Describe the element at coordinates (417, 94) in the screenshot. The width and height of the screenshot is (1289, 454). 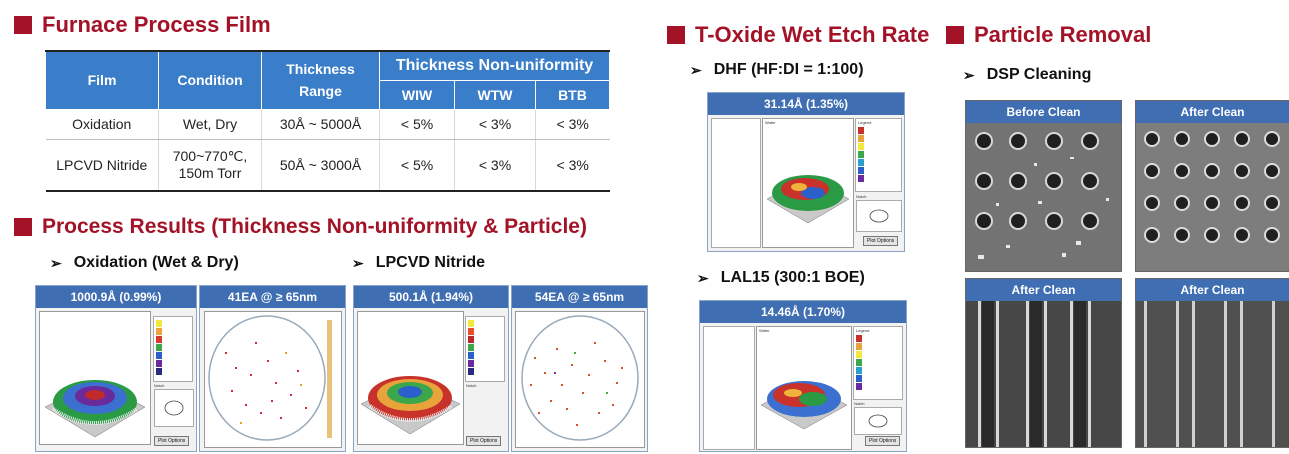
I see `th-wiw: WIW` at that location.